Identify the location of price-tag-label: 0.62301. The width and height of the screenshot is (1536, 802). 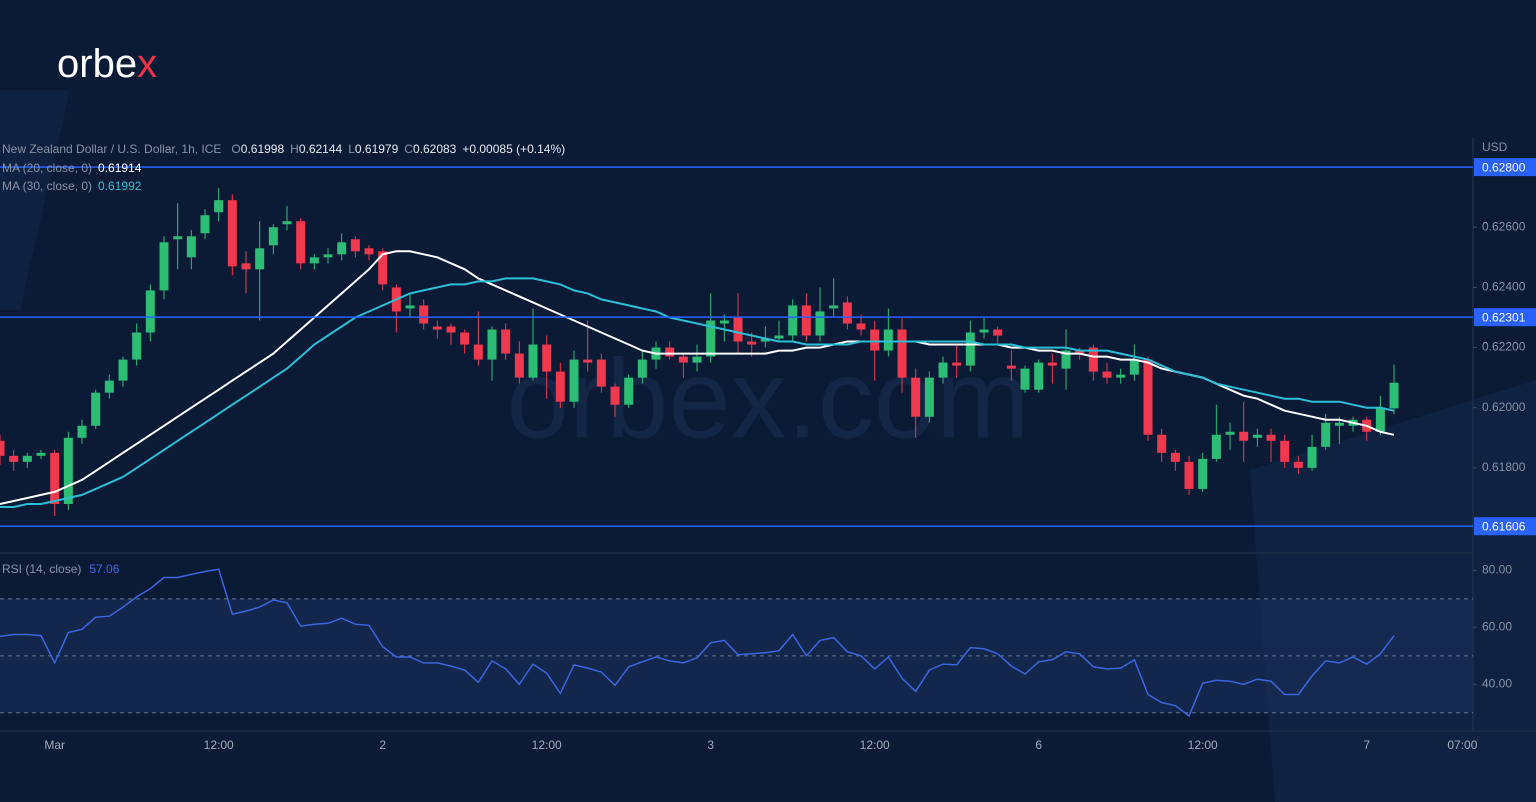
(1504, 317).